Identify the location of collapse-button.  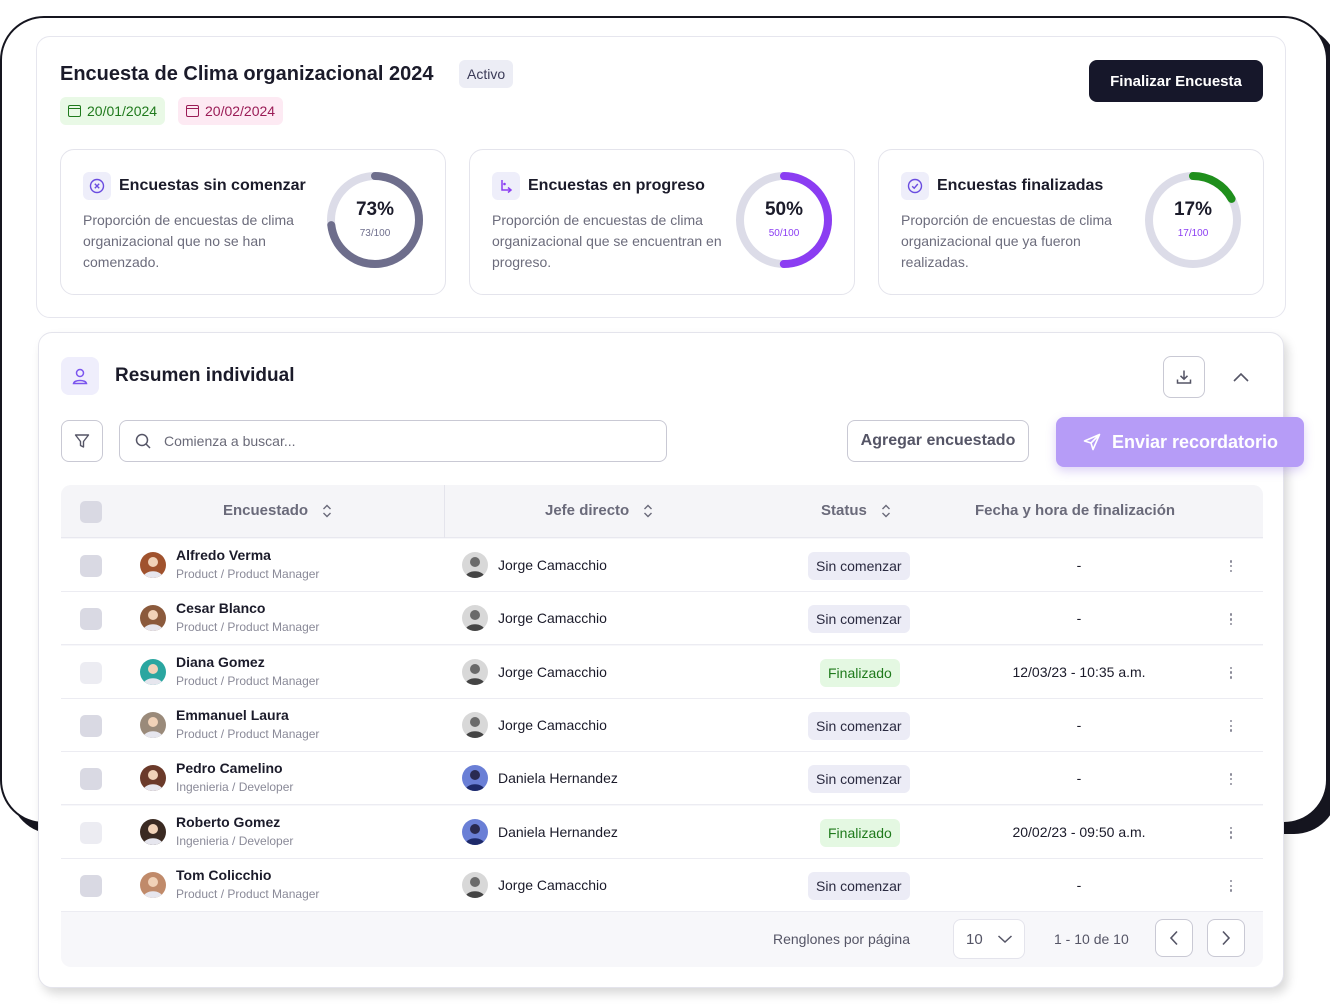
(1241, 377).